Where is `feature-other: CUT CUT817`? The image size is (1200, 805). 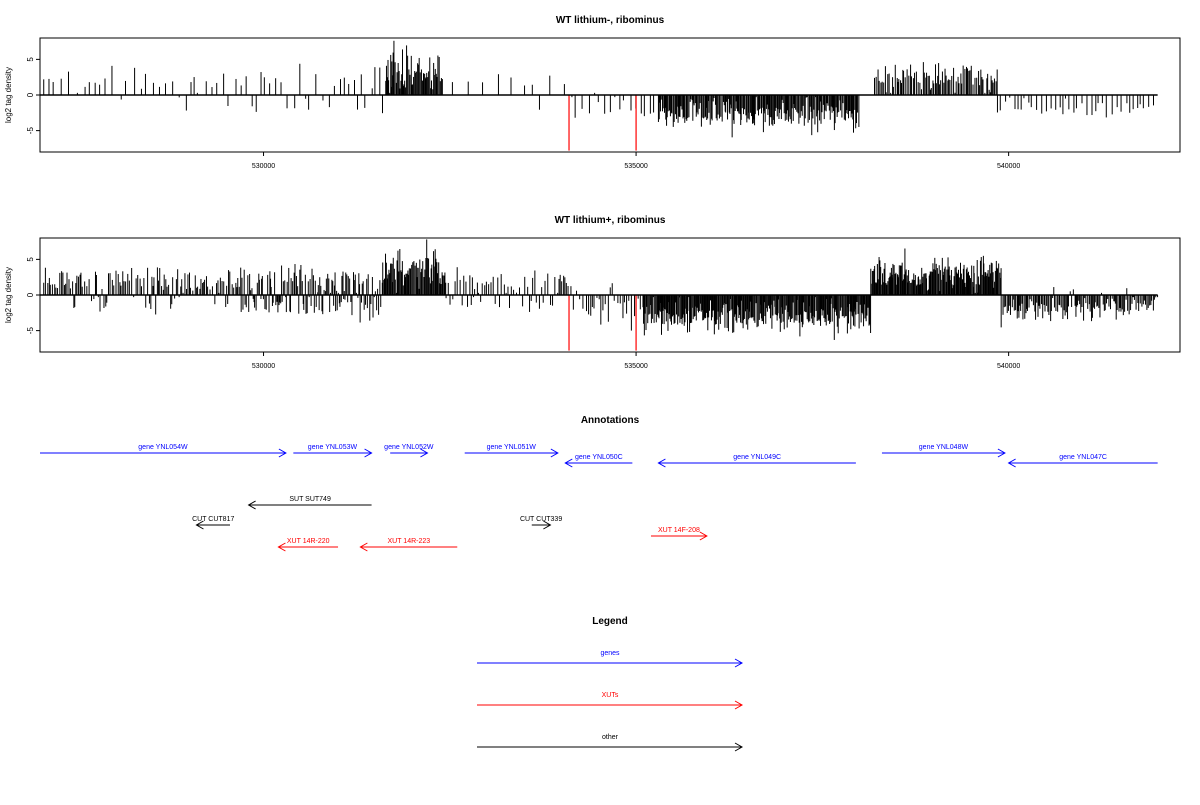 feature-other: CUT CUT817 is located at coordinates (213, 523).